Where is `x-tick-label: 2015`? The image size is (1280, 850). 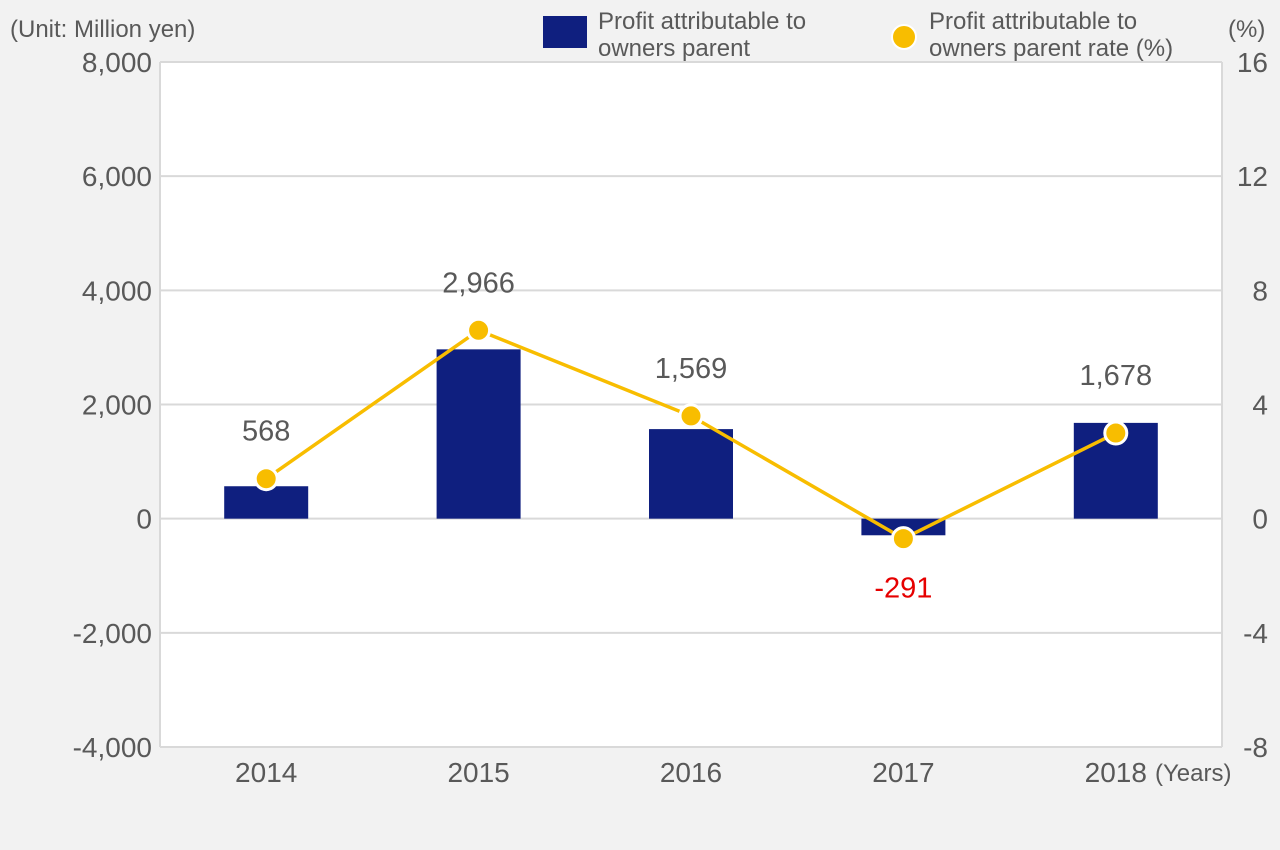 x-tick-label: 2015 is located at coordinates (478, 772).